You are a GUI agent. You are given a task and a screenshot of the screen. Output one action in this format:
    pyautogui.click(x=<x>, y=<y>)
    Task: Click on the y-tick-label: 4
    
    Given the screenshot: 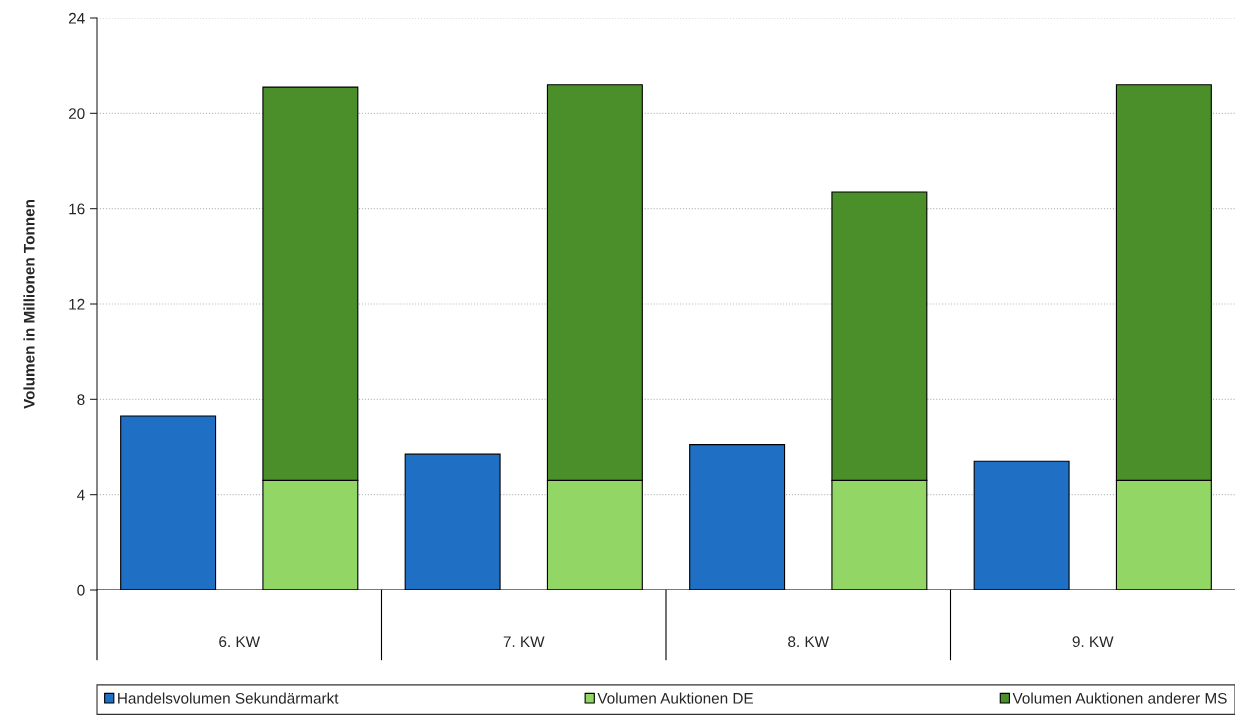 What is the action you would take?
    pyautogui.click(x=81, y=495)
    